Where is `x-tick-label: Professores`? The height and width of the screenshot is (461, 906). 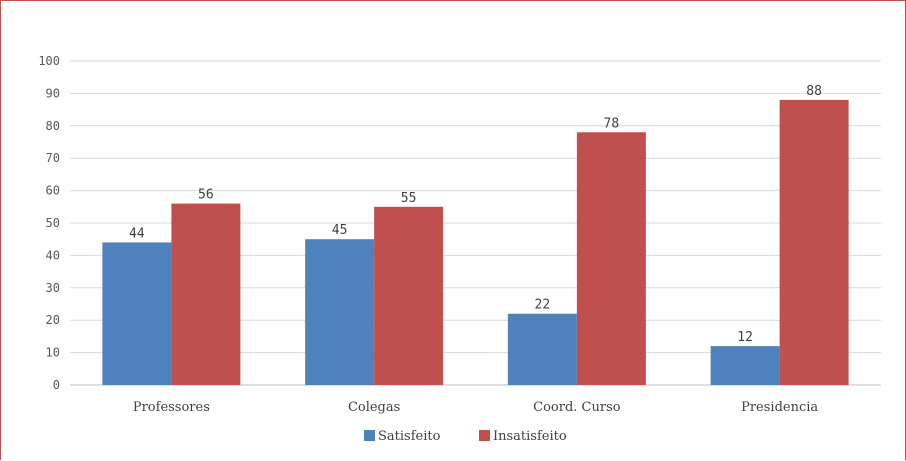
x-tick-label: Professores is located at coordinates (171, 407).